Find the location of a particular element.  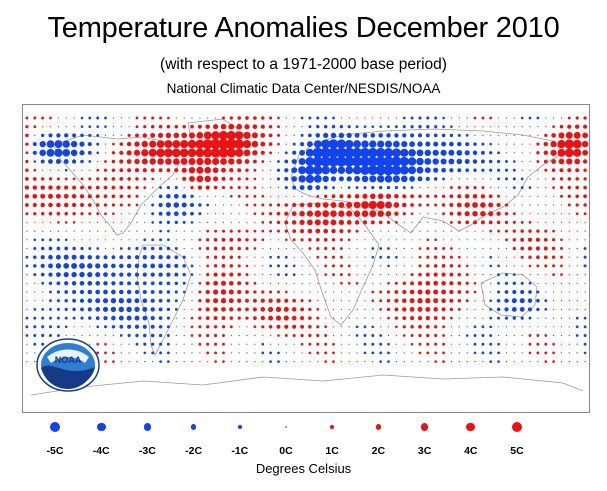

legend-dot is located at coordinates (55, 427).